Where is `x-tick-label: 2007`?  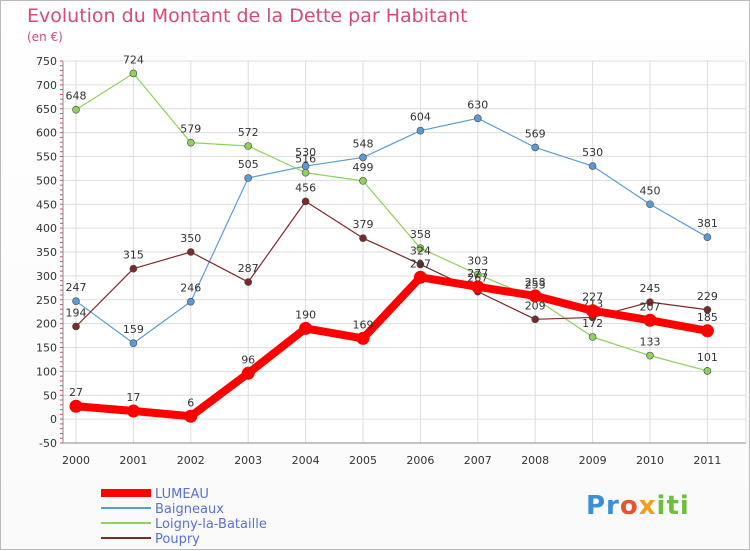
x-tick-label: 2007 is located at coordinates (478, 460).